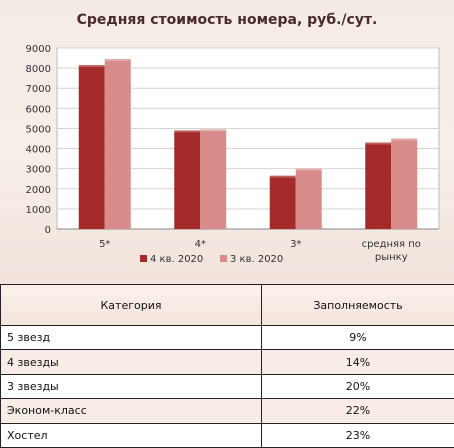  What do you see at coordinates (357, 337) in the screenshot?
I see `occupancy-cell: 9%` at bounding box center [357, 337].